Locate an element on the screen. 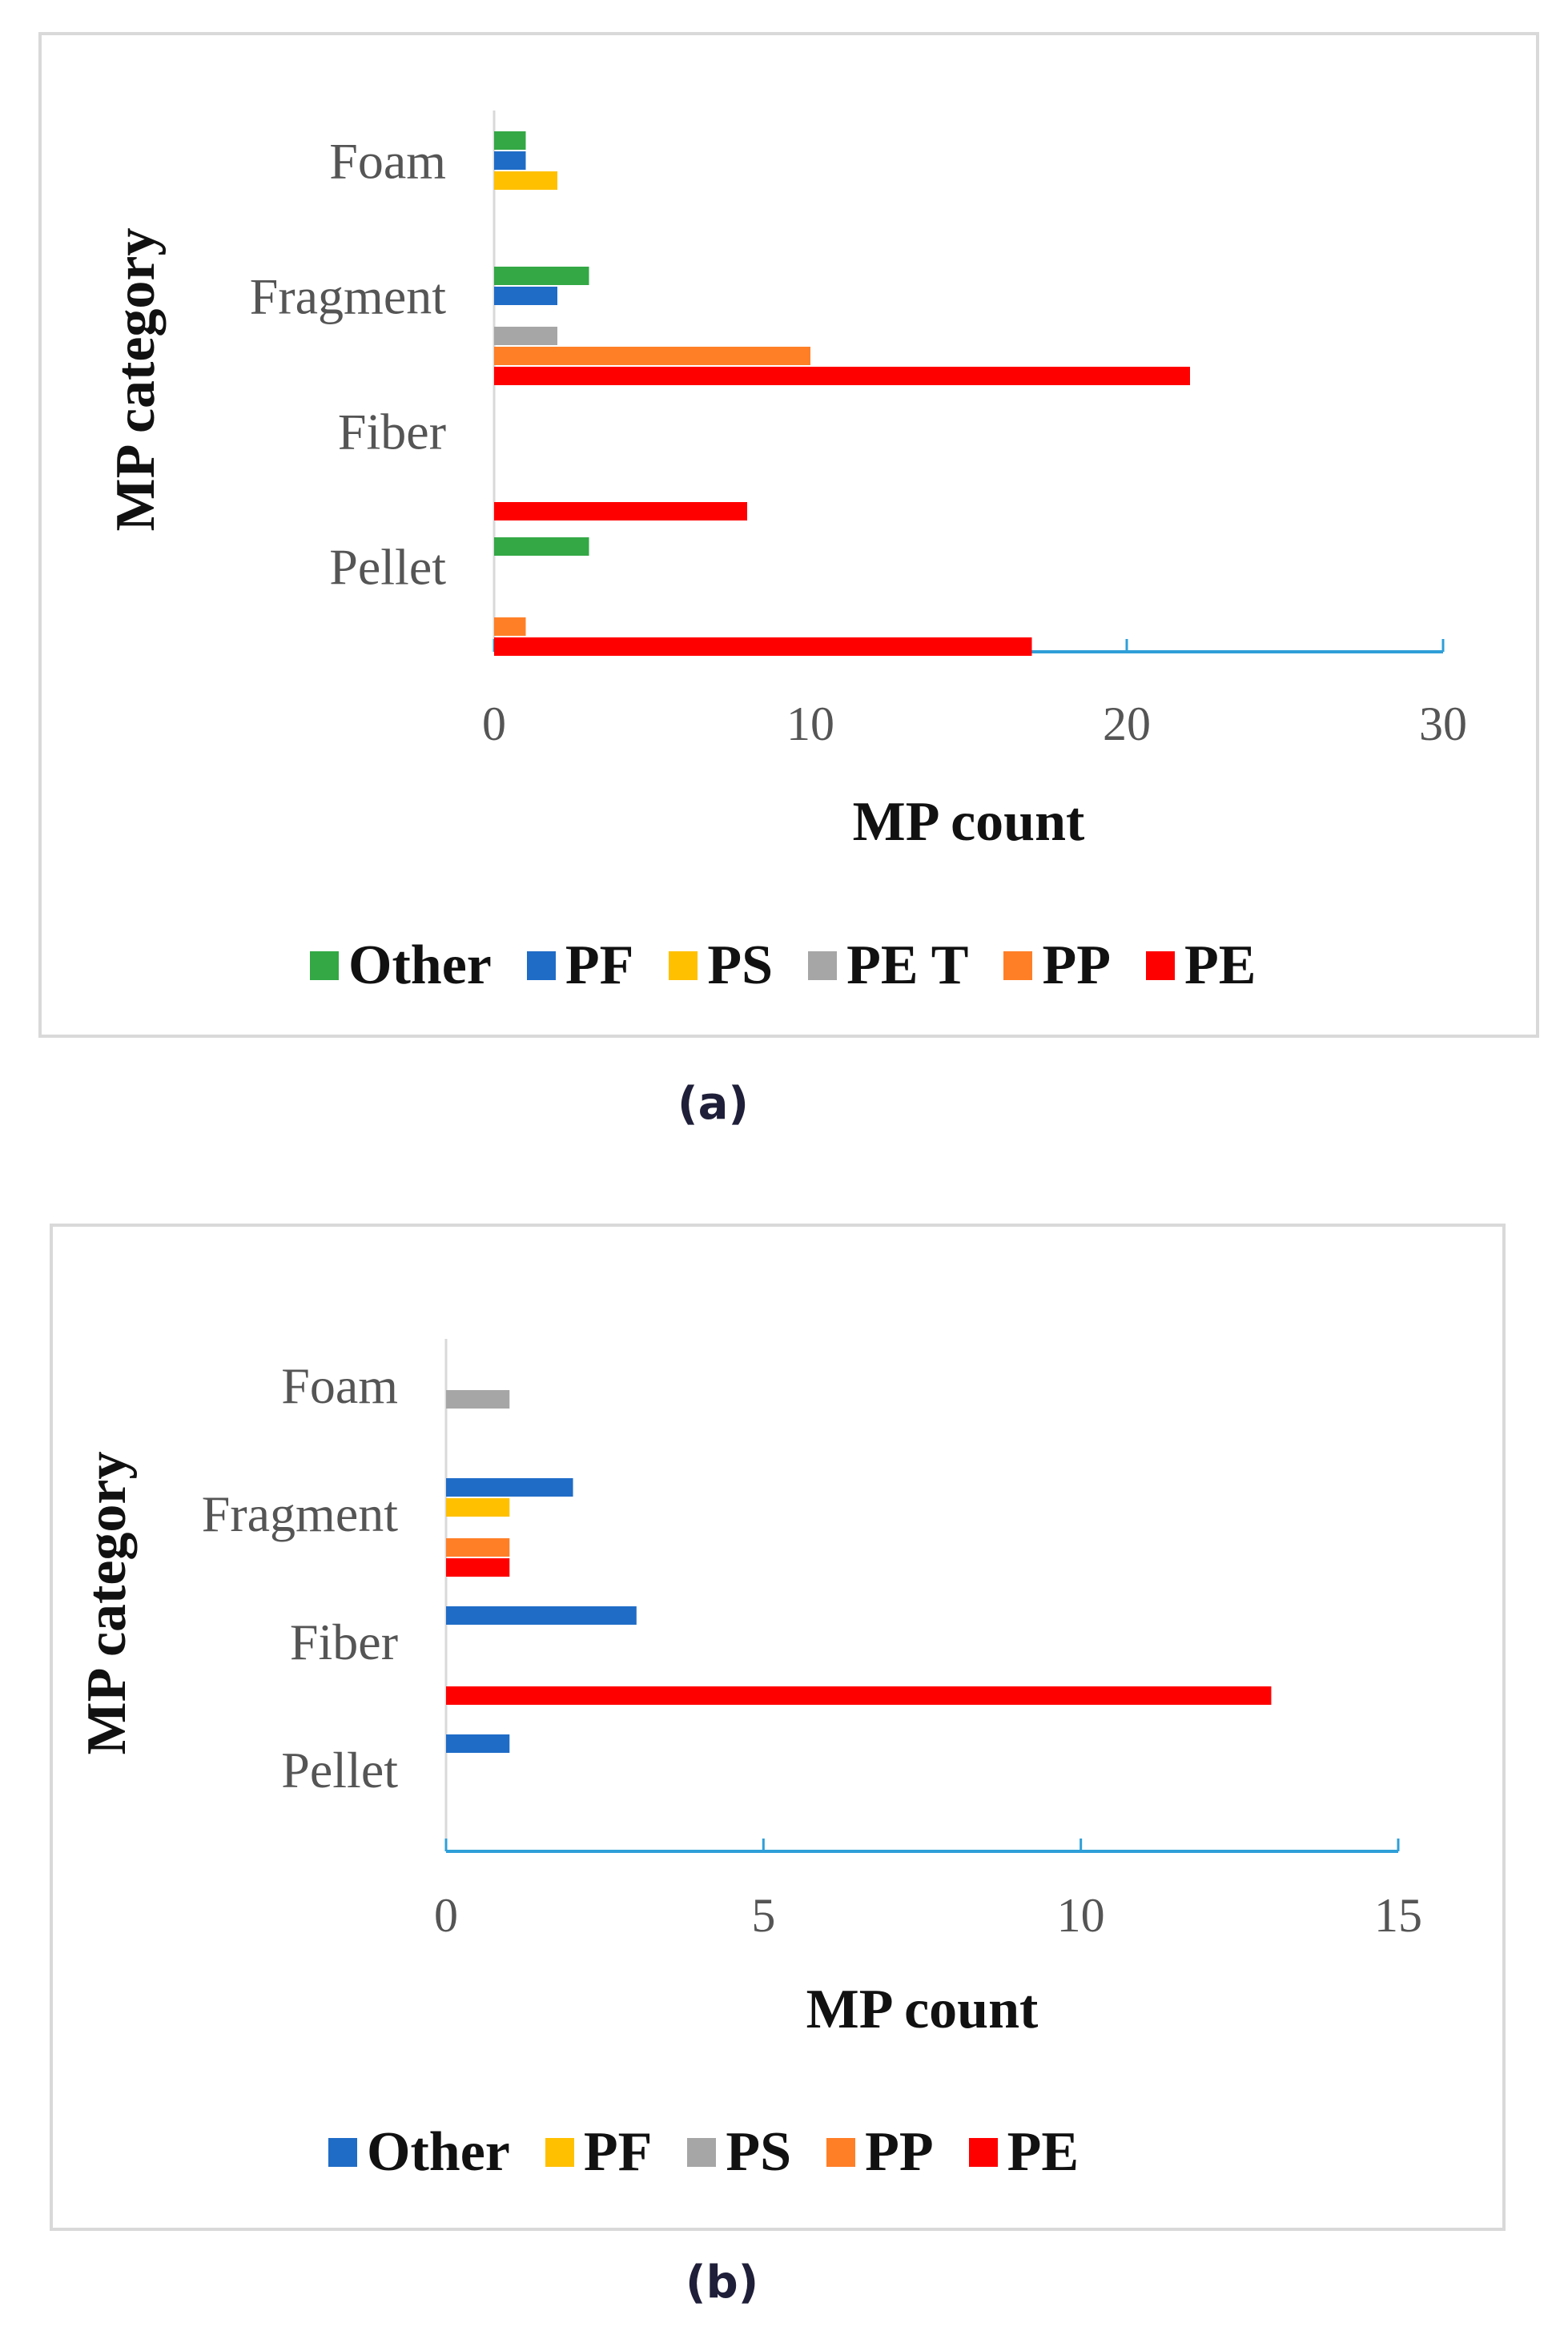  bar-foam-pf is located at coordinates (510, 160).